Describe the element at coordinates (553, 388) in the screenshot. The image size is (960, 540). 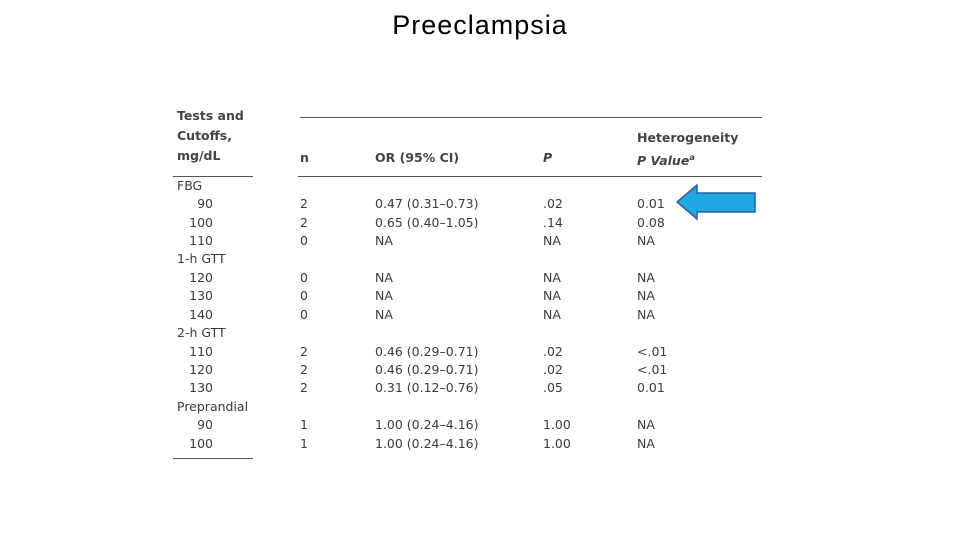
I see `cell: .05` at that location.